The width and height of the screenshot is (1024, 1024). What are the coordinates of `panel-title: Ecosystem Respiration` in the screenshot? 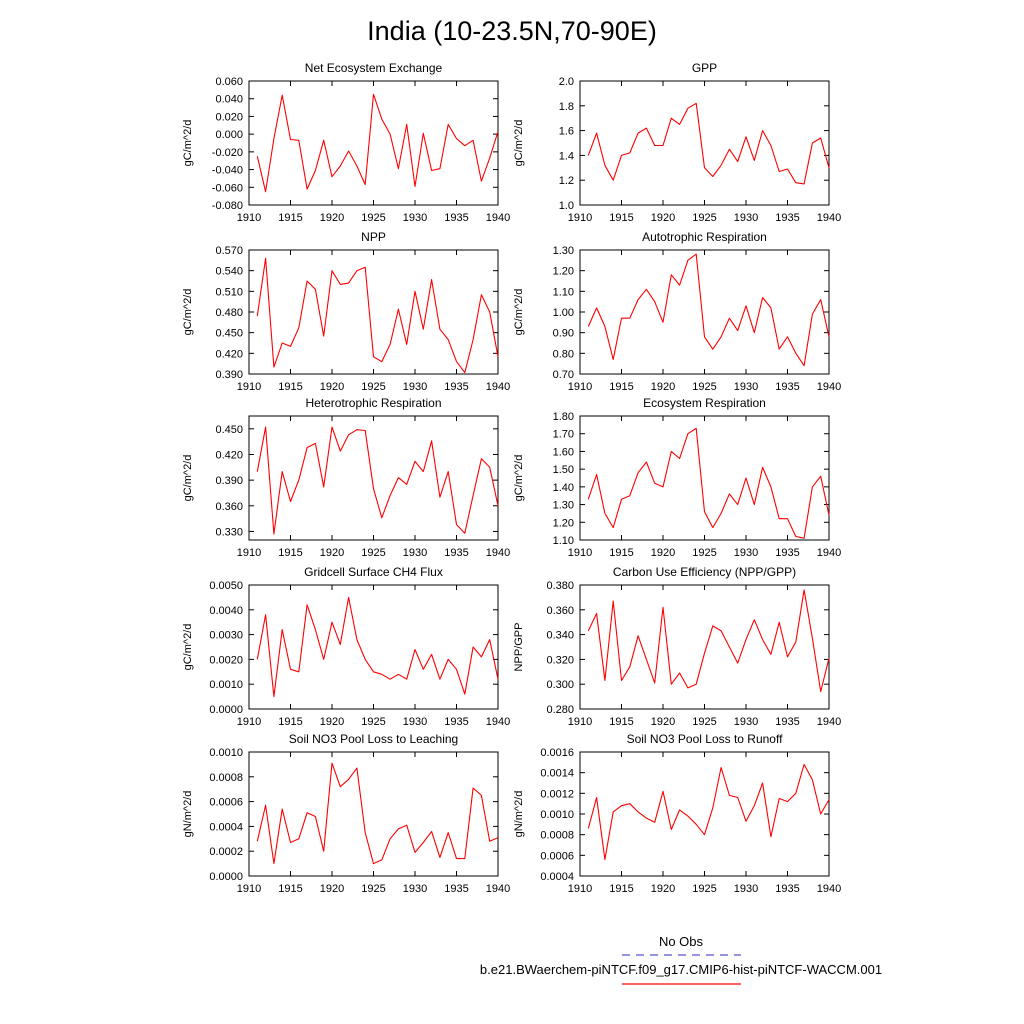 It's located at (704, 403).